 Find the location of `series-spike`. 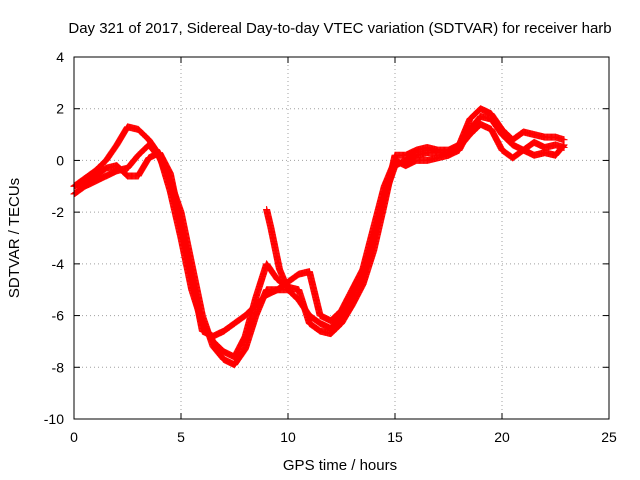

series-spike is located at coordinates (277, 248).